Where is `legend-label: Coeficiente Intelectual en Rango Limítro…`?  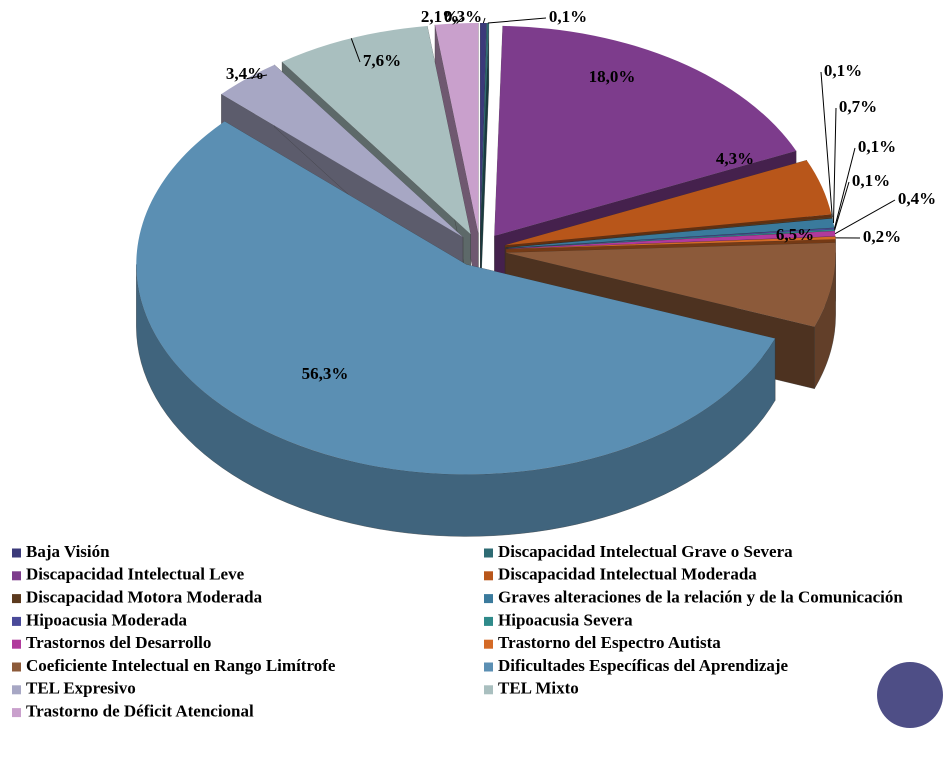 legend-label: Coeficiente Intelectual en Rango Limítro… is located at coordinates (181, 665).